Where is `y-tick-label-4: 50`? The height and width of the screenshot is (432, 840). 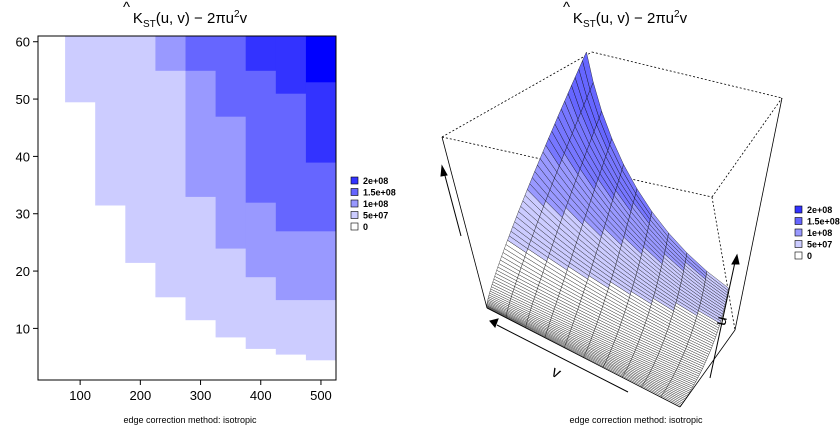
y-tick-label-4: 50 is located at coordinates (23, 99).